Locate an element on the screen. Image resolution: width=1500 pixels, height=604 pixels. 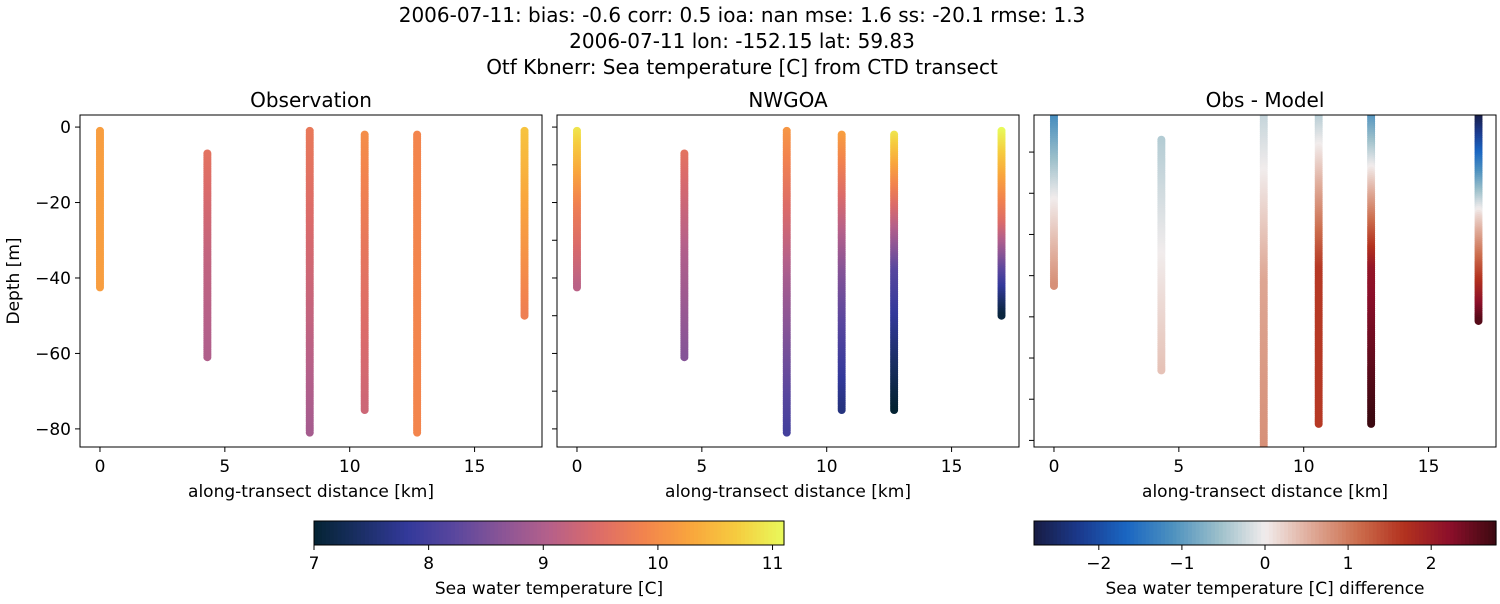
y-tick-label: −60 is located at coordinates (53, 354).